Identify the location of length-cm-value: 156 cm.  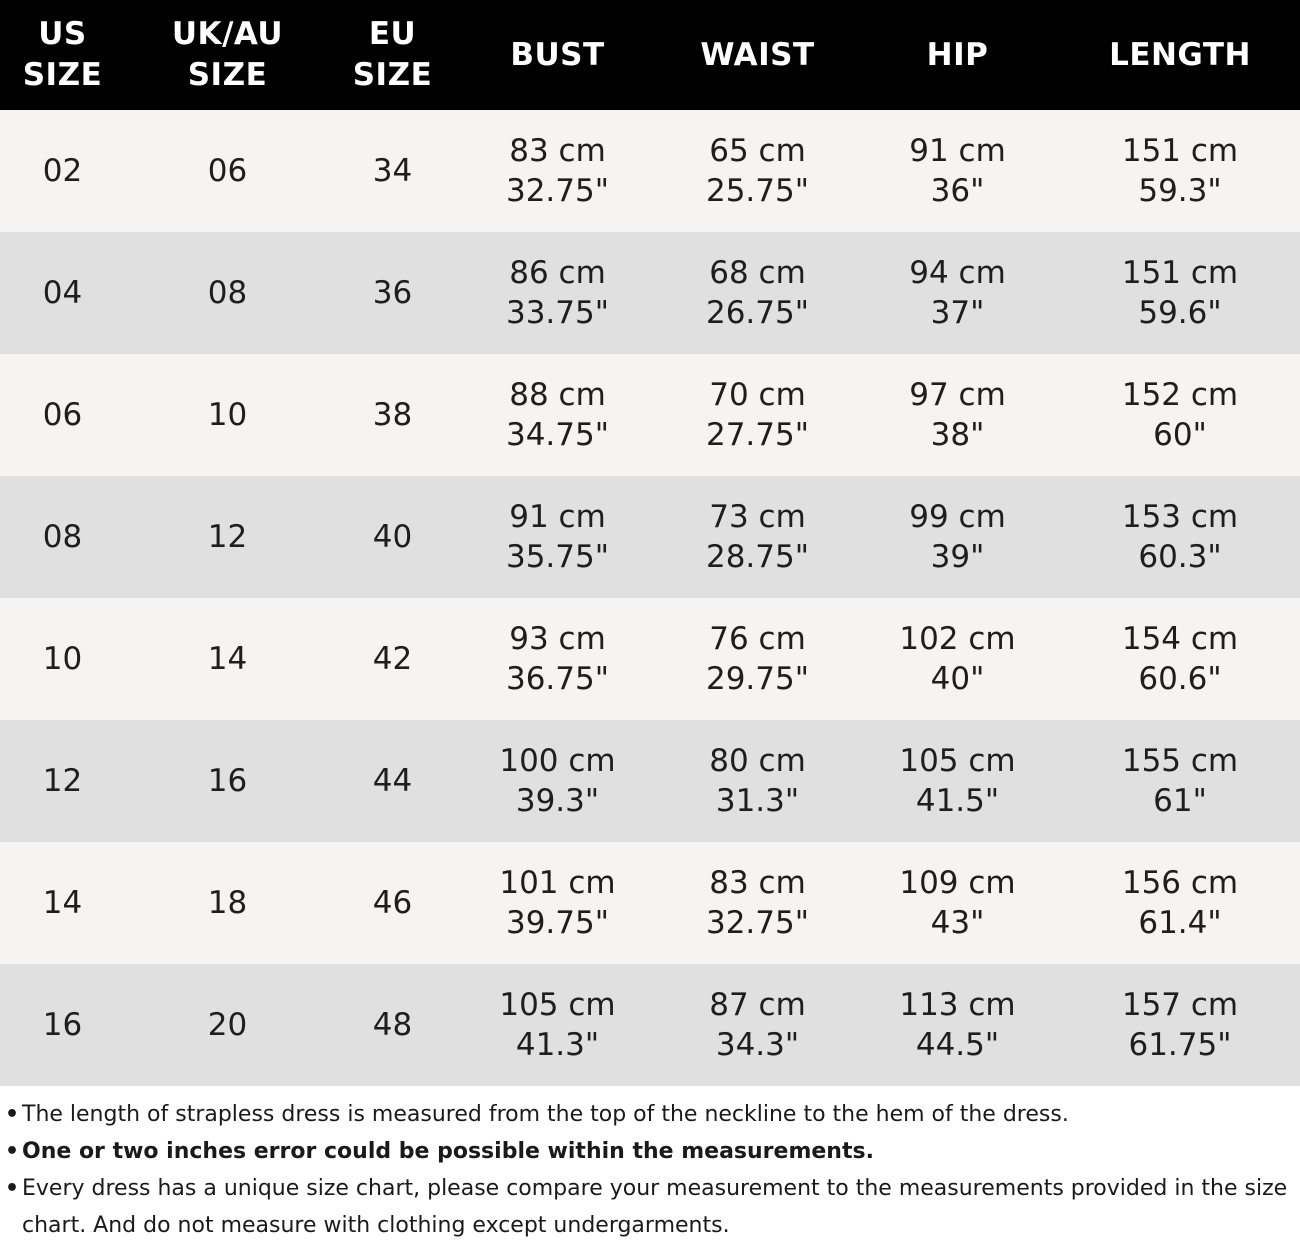
(1180, 883).